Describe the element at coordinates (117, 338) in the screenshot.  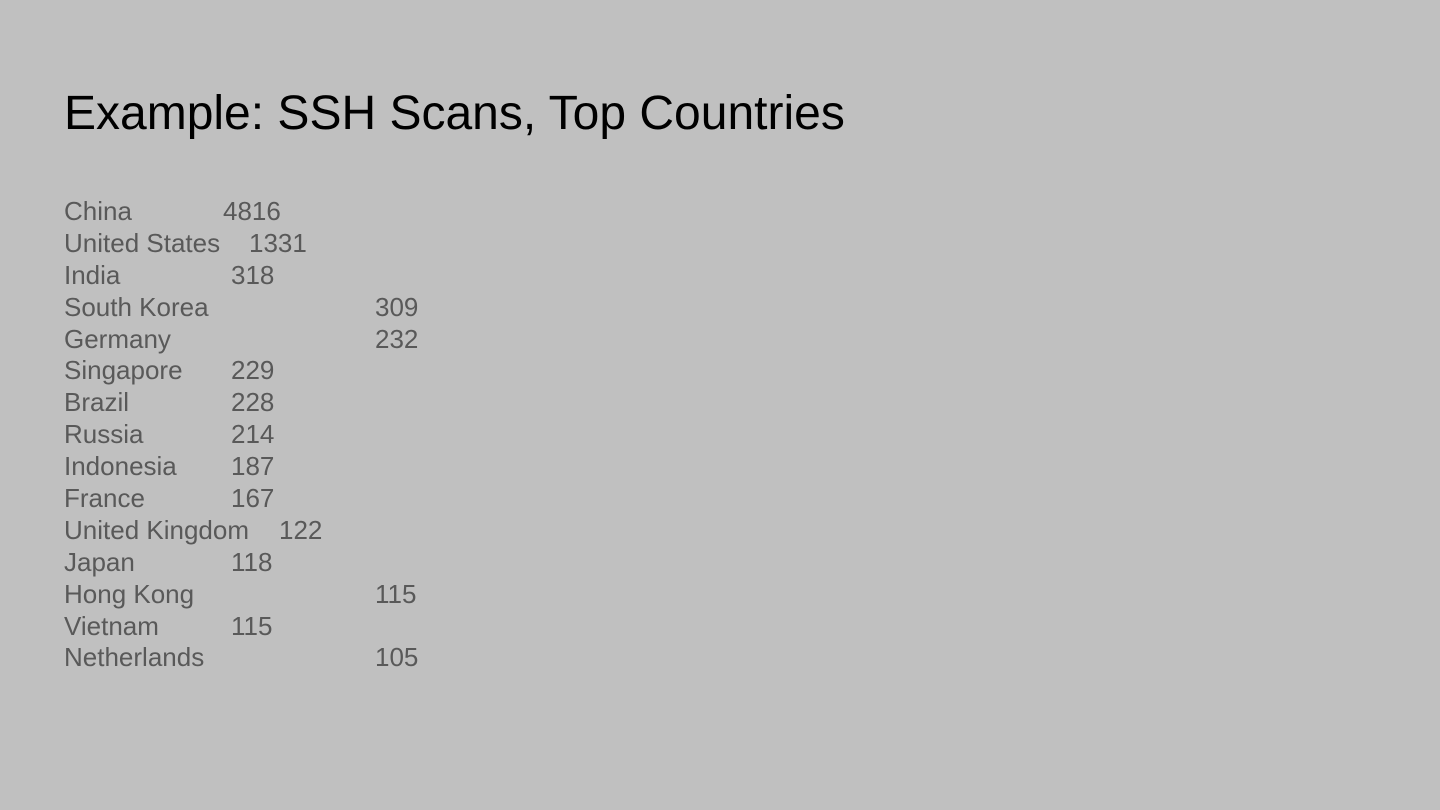
I see `country-name: Germany` at that location.